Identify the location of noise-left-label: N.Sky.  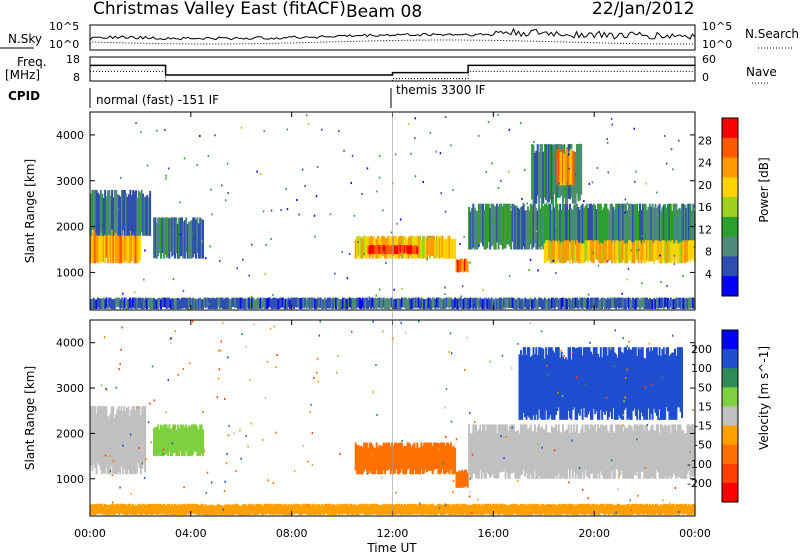
(25, 39).